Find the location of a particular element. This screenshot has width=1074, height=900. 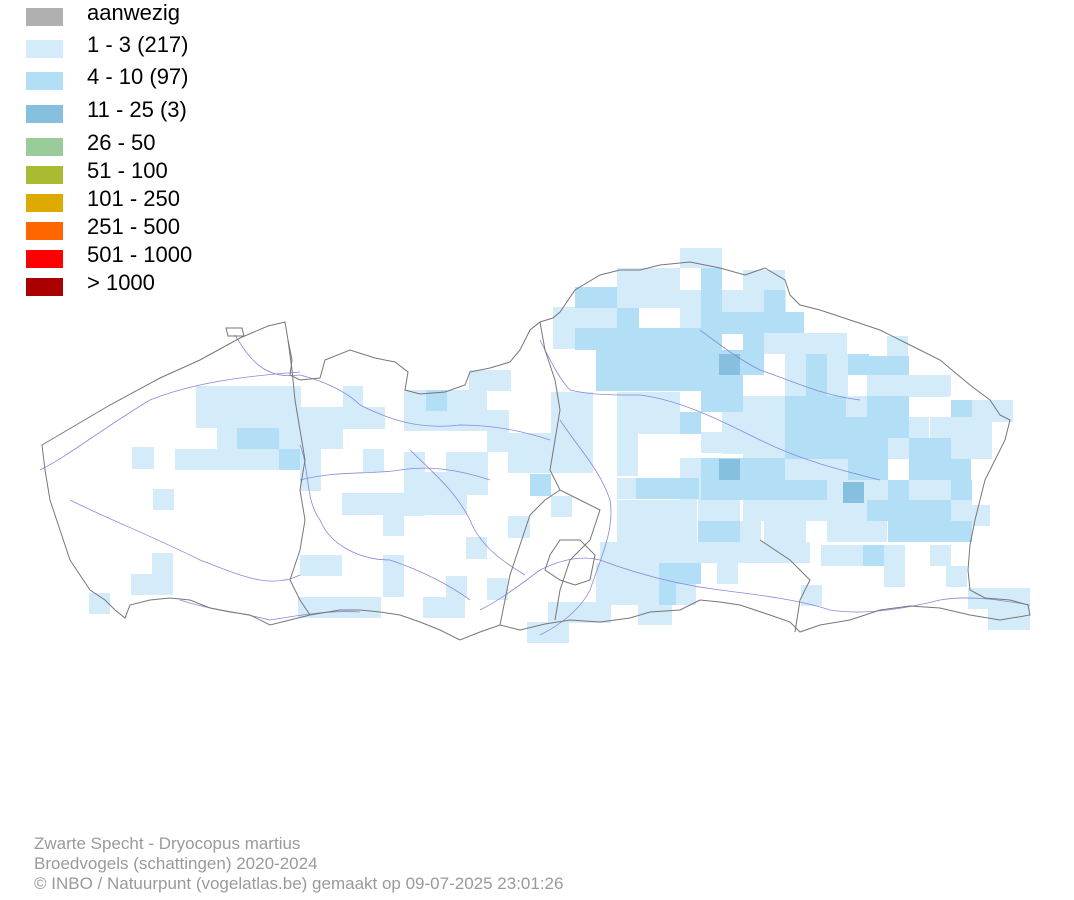

legend-item-present: aanwezig is located at coordinates (176, 13).